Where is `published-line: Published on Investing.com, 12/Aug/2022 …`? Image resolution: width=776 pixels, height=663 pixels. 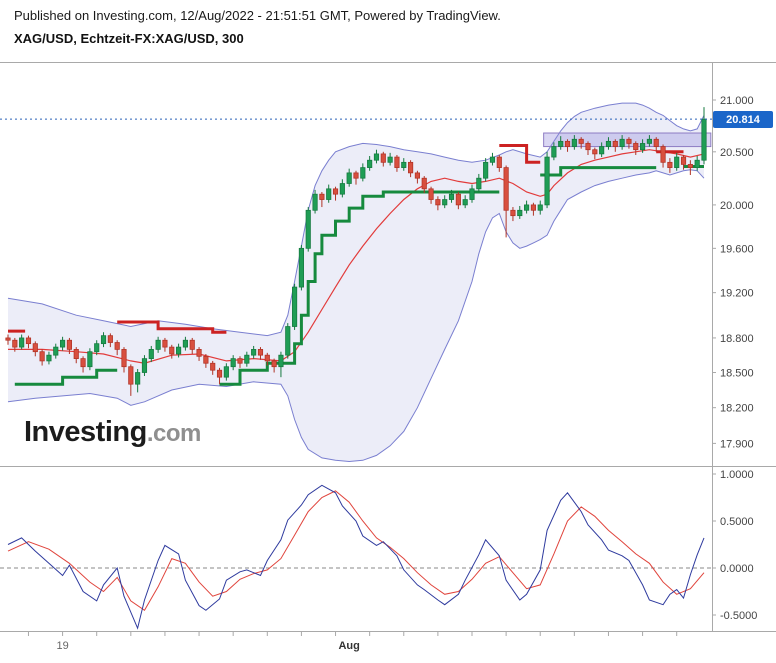 published-line: Published on Investing.com, 12/Aug/2022 … is located at coordinates (257, 15).